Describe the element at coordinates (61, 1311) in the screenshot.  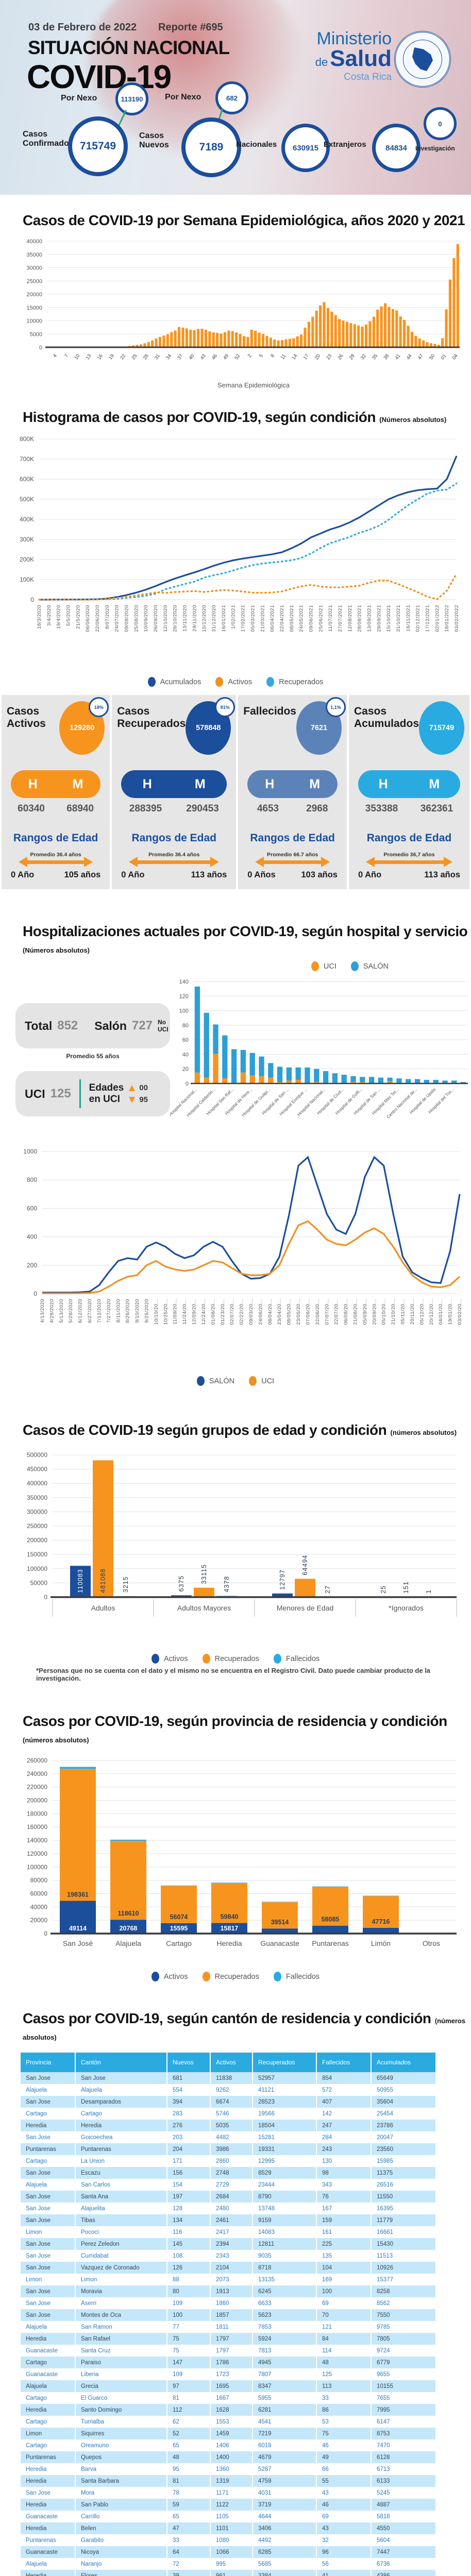
I see `svg-text: 5/13/2020` at that location.